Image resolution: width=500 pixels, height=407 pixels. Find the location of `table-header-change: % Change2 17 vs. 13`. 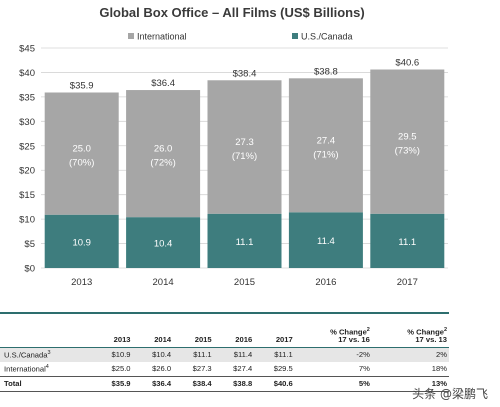

table-header-change: % Change2 17 vs. 13 is located at coordinates (410, 330).